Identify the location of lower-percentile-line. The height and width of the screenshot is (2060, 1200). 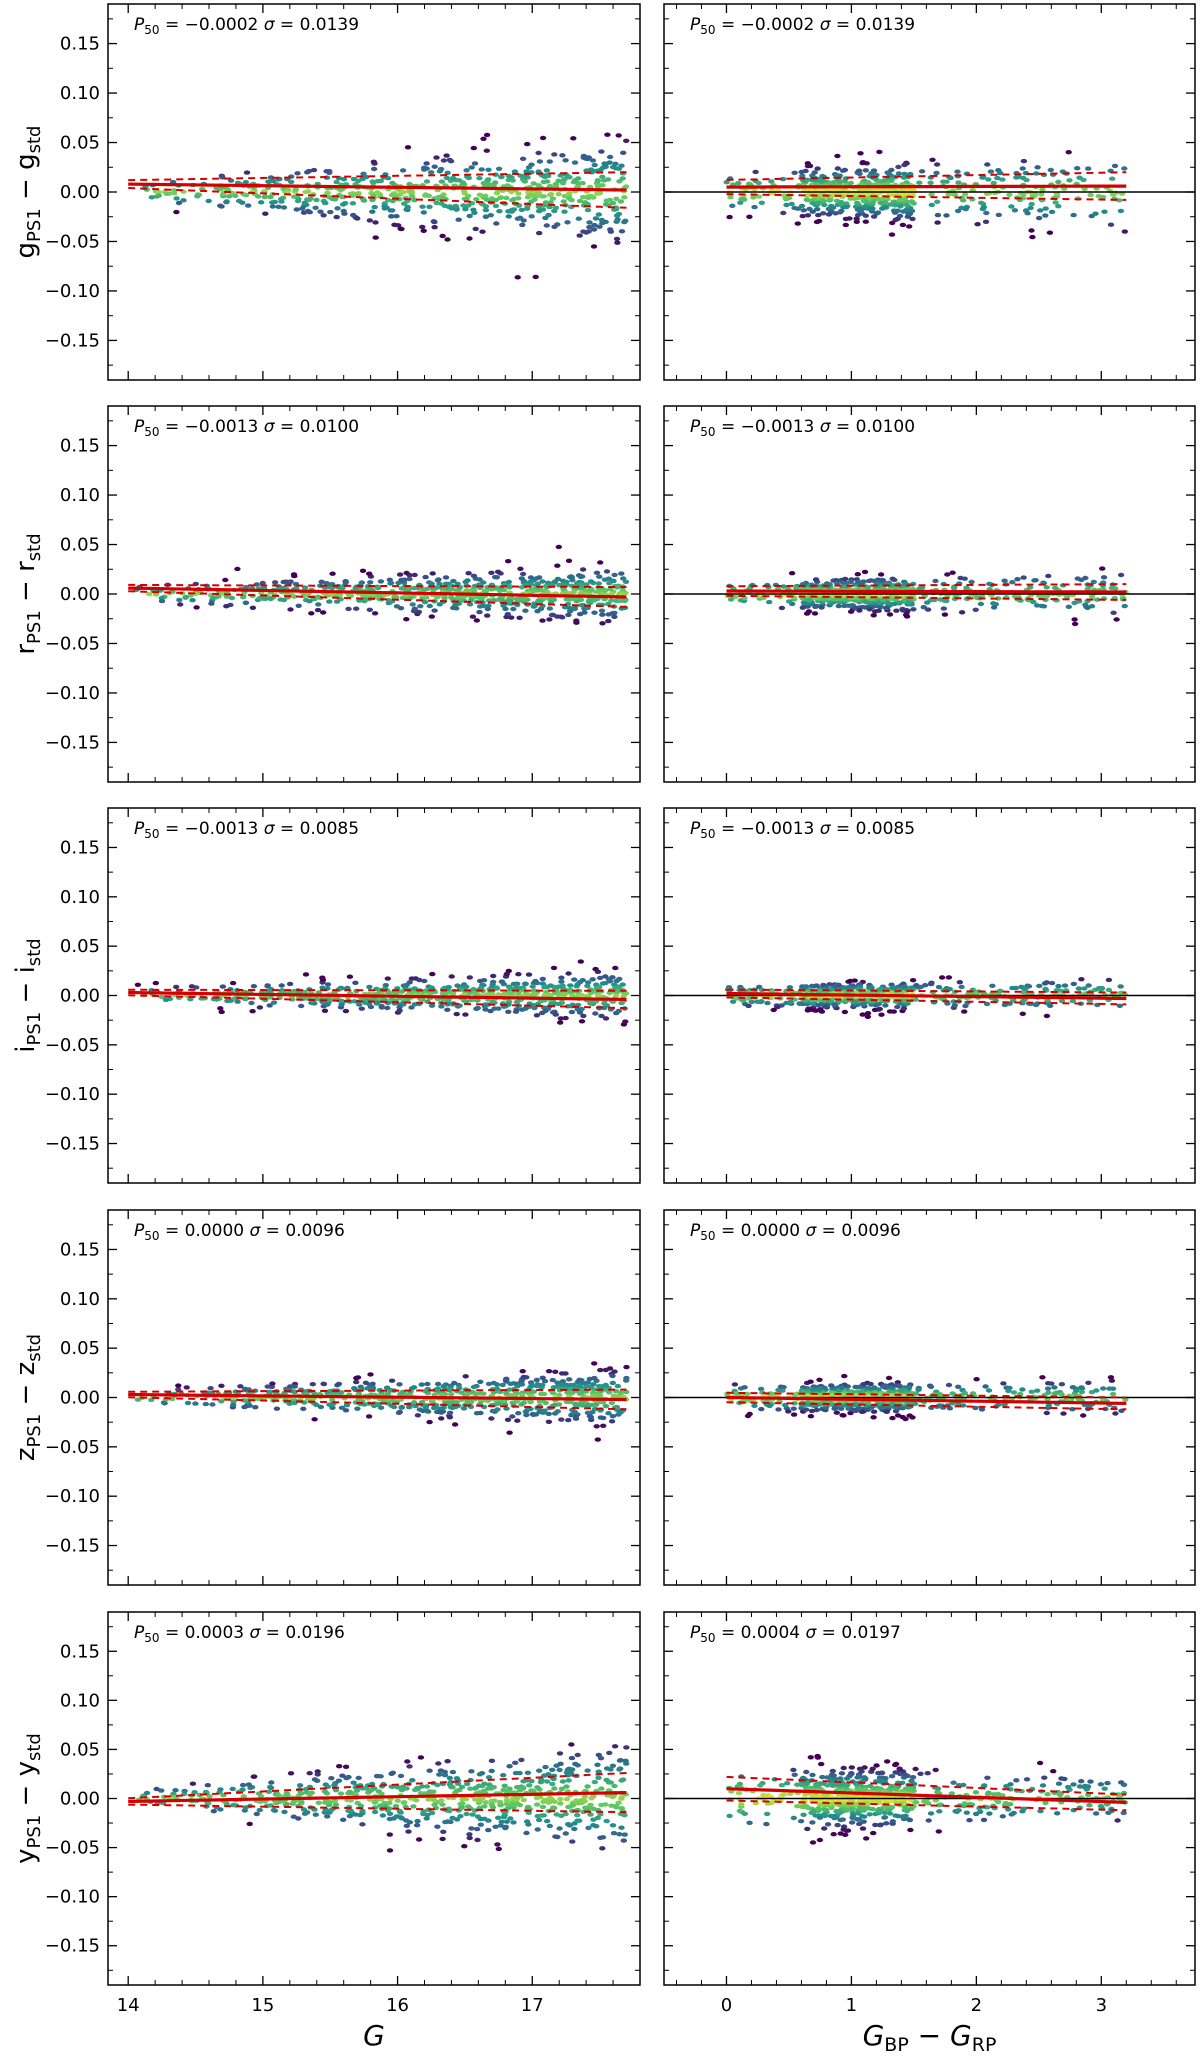
(926, 597).